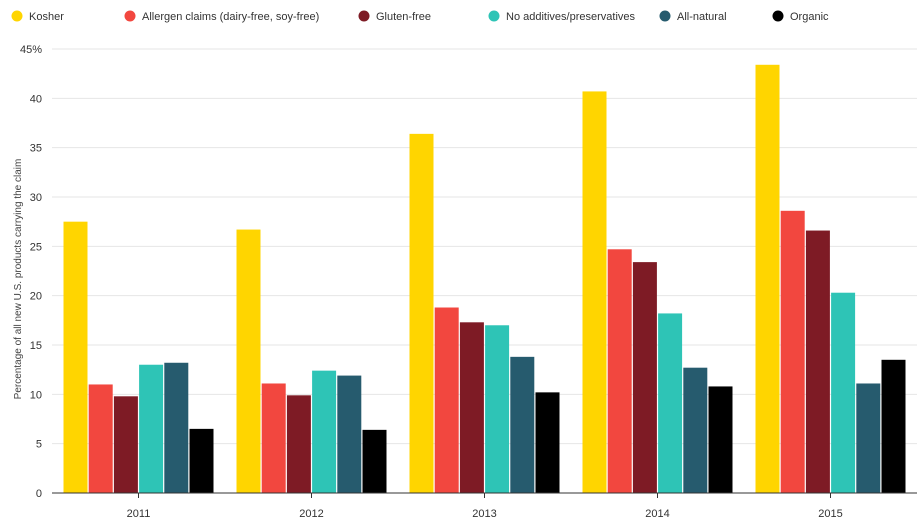  Describe the element at coordinates (139, 513) in the screenshot. I see `x-tick-label: 2011` at that location.